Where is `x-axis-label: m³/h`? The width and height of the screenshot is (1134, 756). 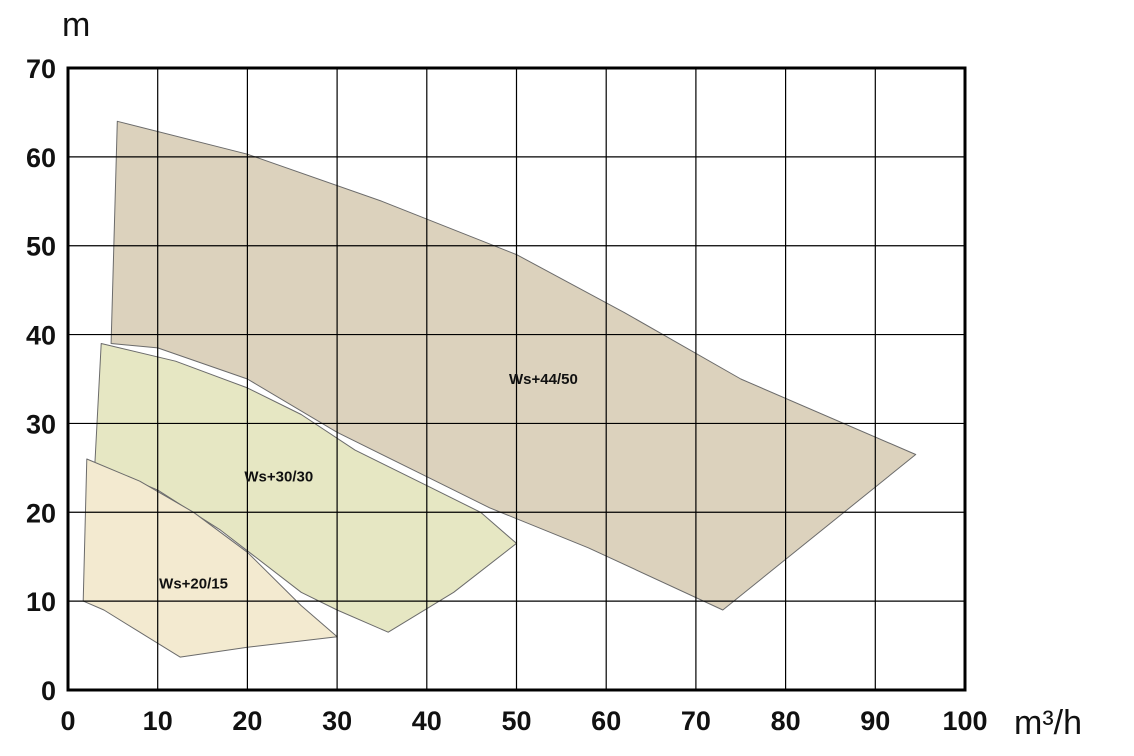 x-axis-label: m³/h is located at coordinates (1048, 723).